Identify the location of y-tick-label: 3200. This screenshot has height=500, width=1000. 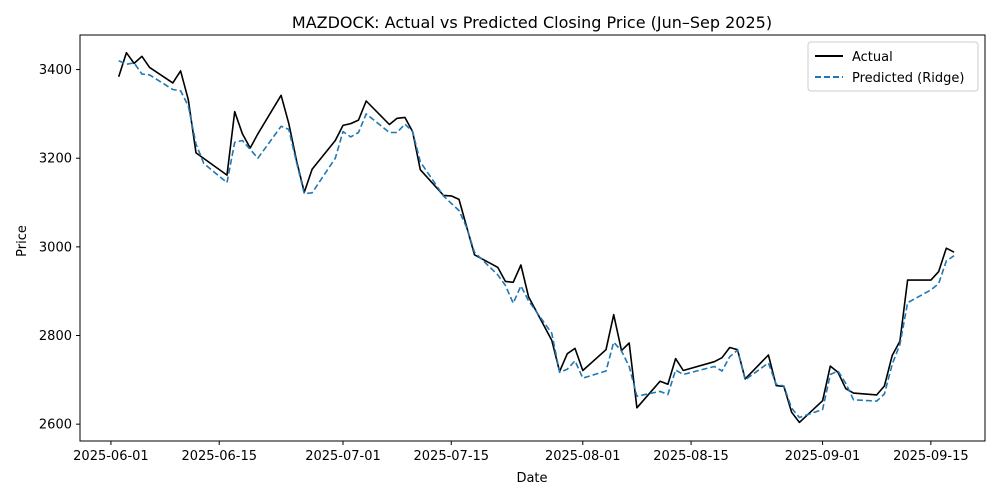
(55, 159).